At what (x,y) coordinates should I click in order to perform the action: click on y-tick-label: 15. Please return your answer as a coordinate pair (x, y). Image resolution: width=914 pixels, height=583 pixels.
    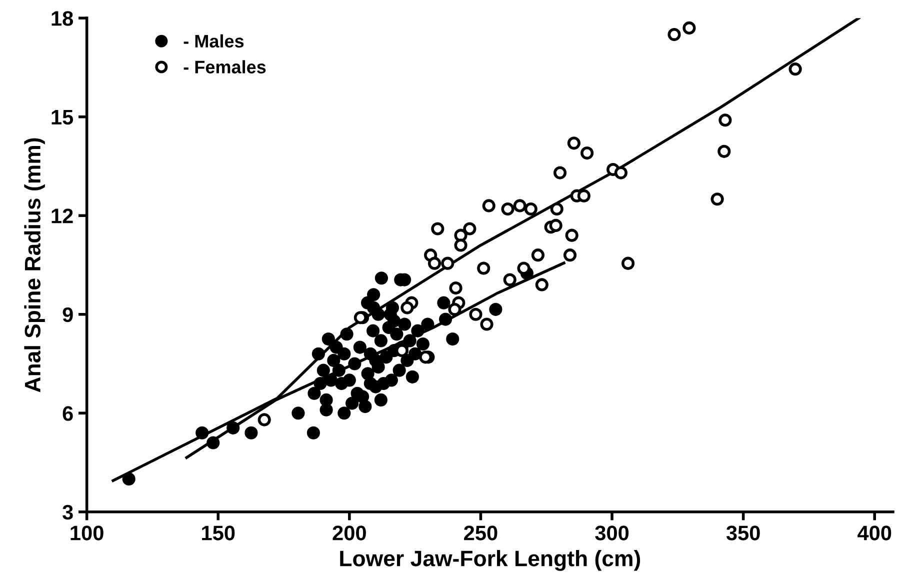
    Looking at the image, I should click on (63, 117).